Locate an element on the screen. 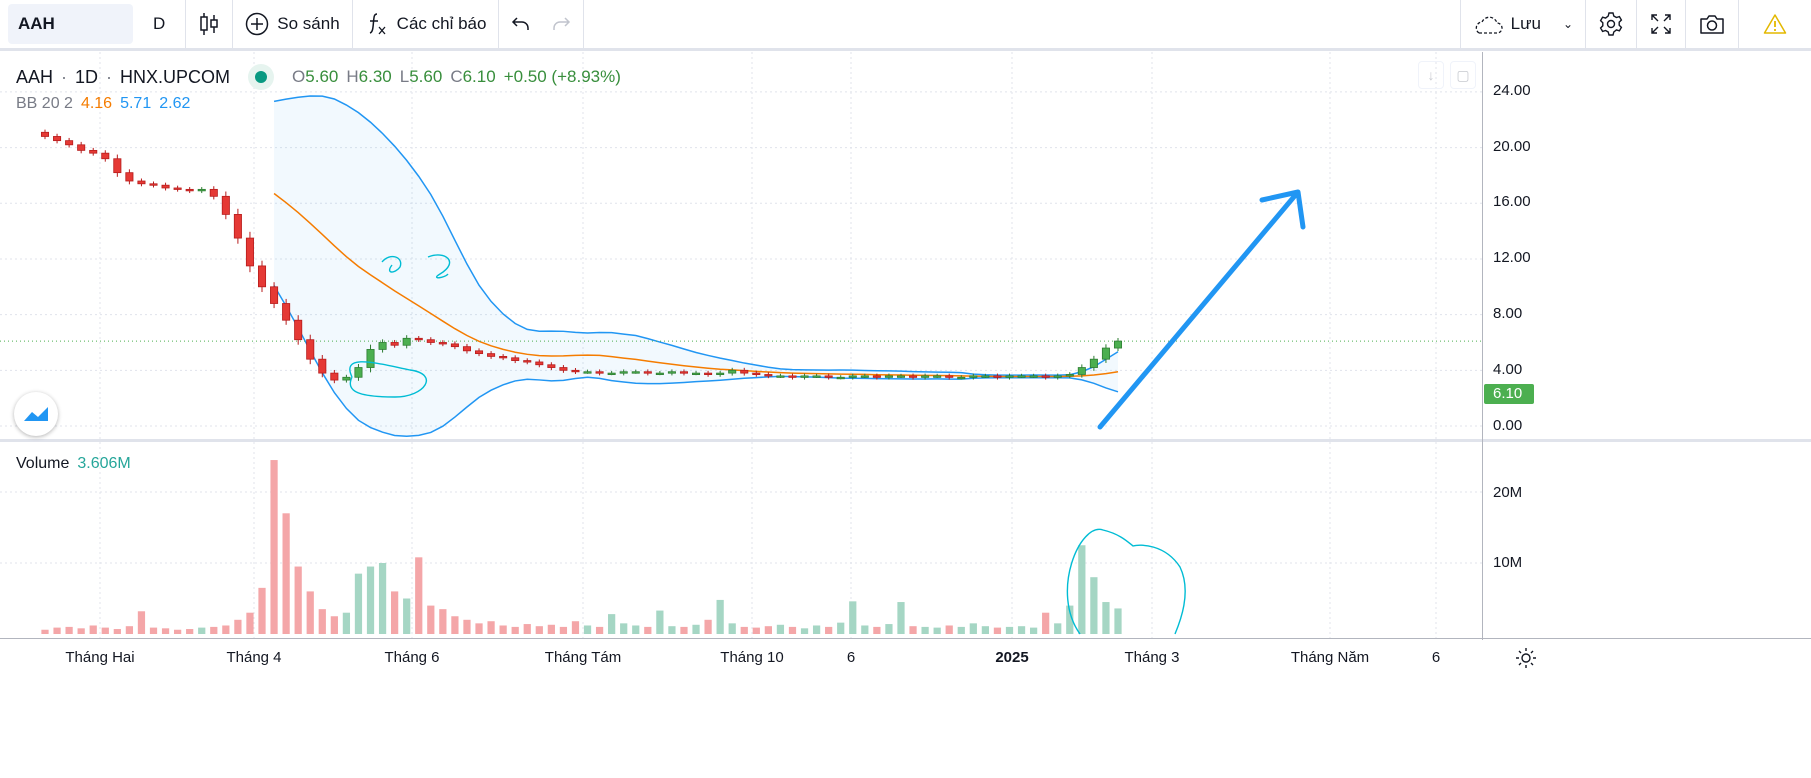  chart-type-button is located at coordinates (210, 24).